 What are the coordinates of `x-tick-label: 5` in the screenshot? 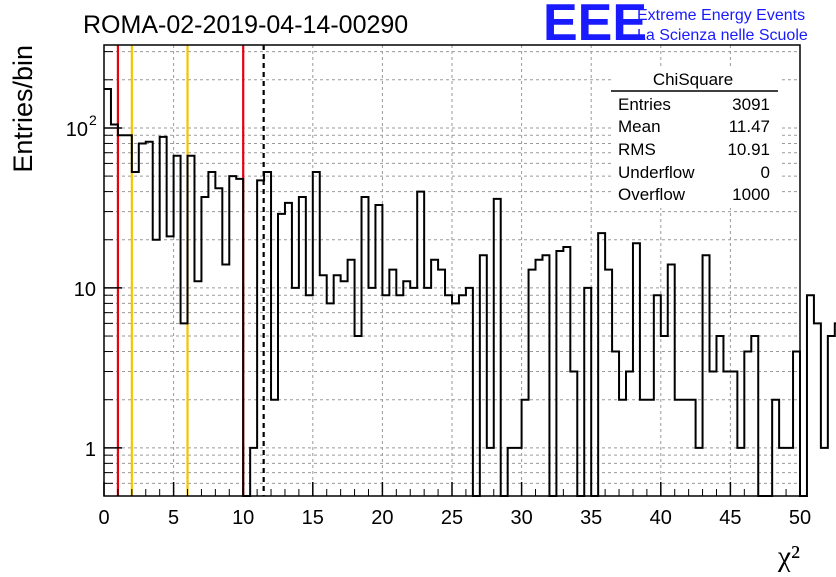 It's located at (173, 518).